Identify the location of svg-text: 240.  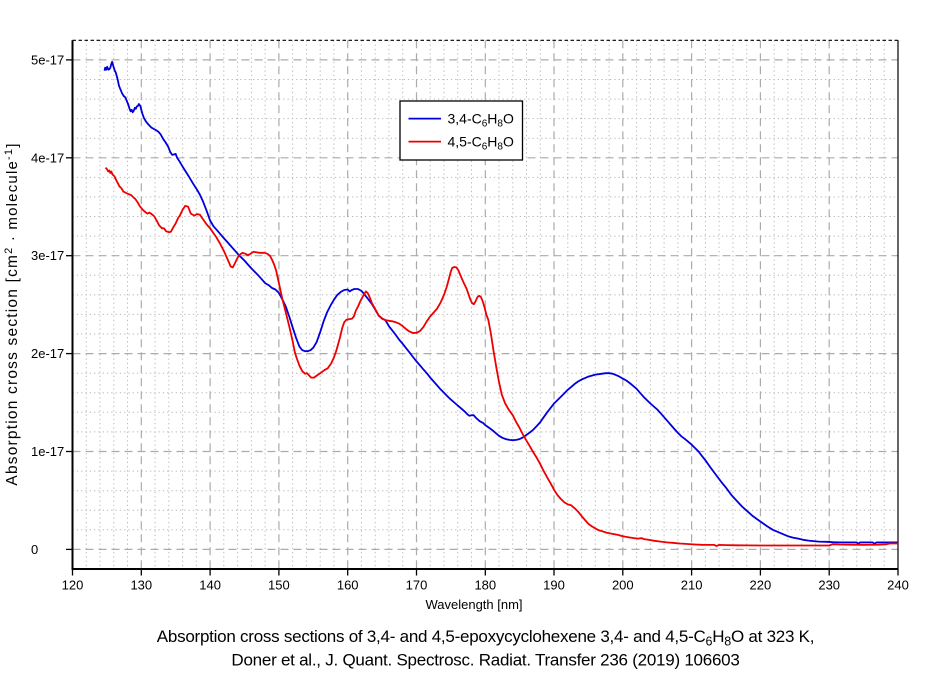
(898, 585).